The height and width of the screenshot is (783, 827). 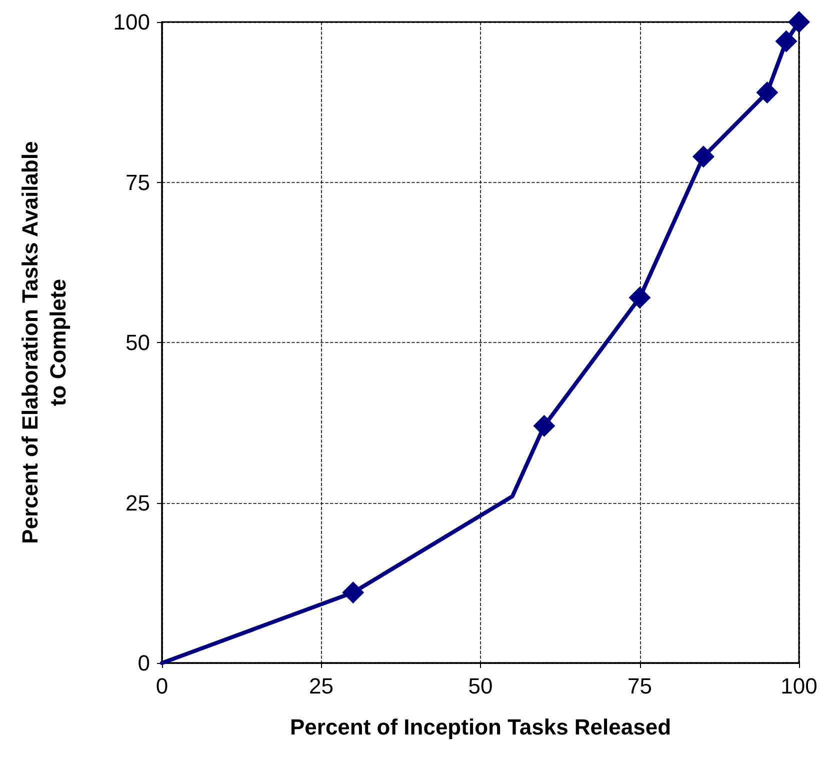 I want to click on y-tick-label: 50, so click(x=138, y=342).